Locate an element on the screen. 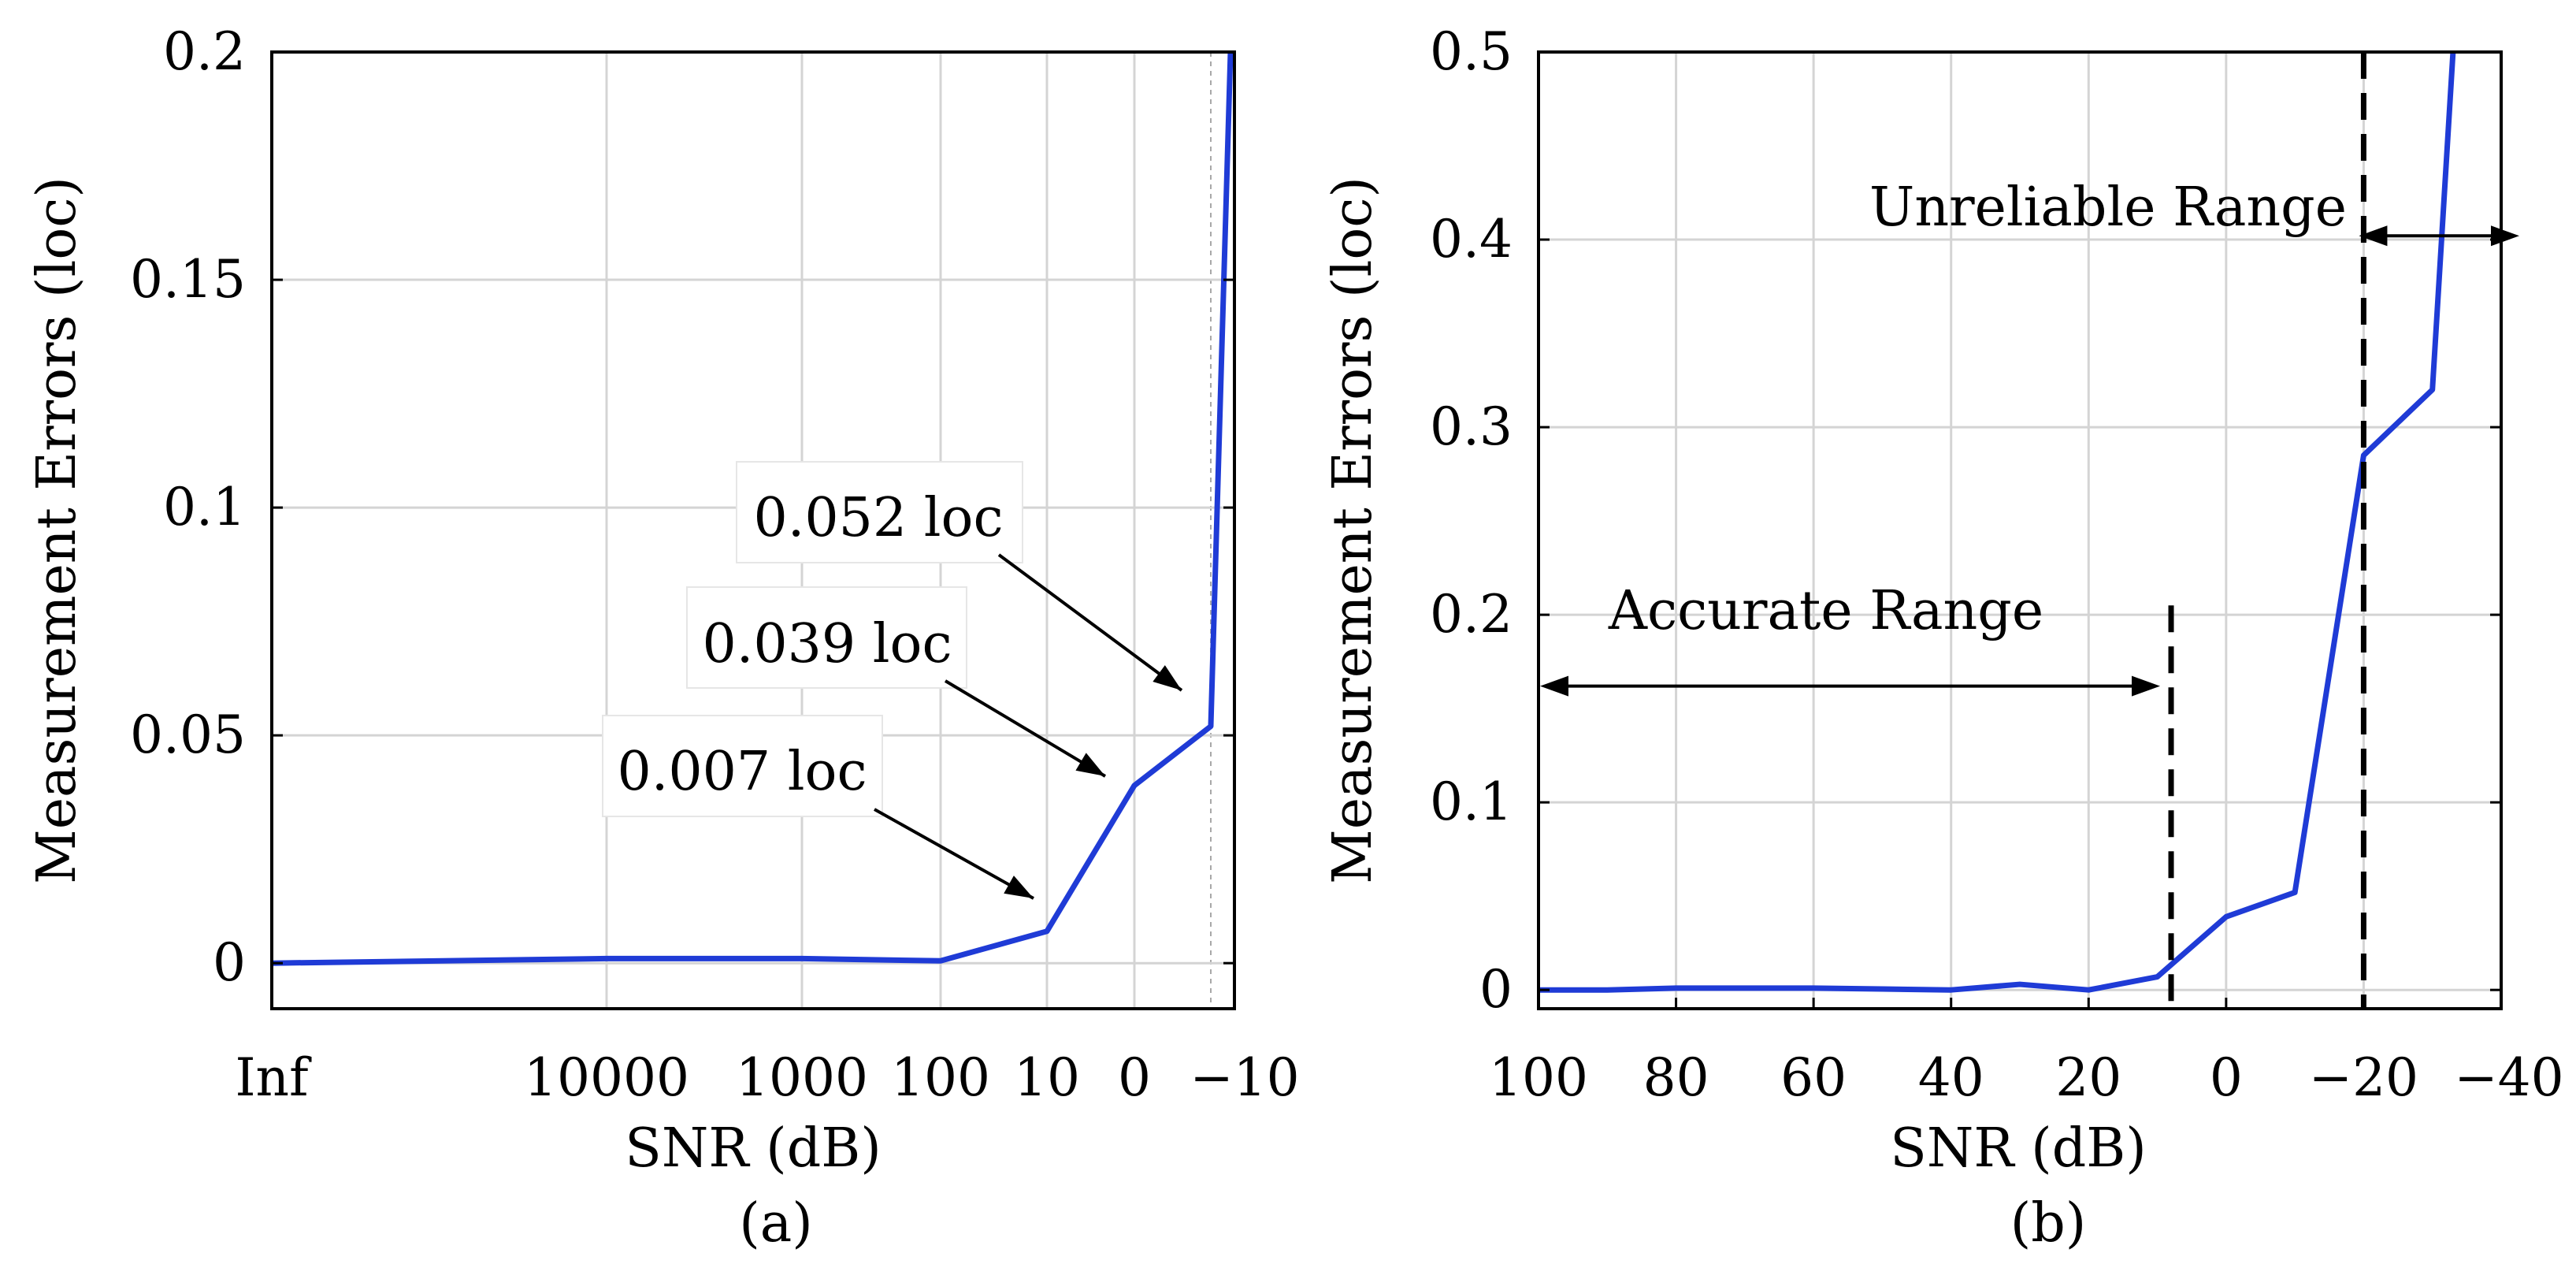 Image resolution: width=2576 pixels, height=1279 pixels. unreliable-range-arrow-head-left is located at coordinates (2373, 236).